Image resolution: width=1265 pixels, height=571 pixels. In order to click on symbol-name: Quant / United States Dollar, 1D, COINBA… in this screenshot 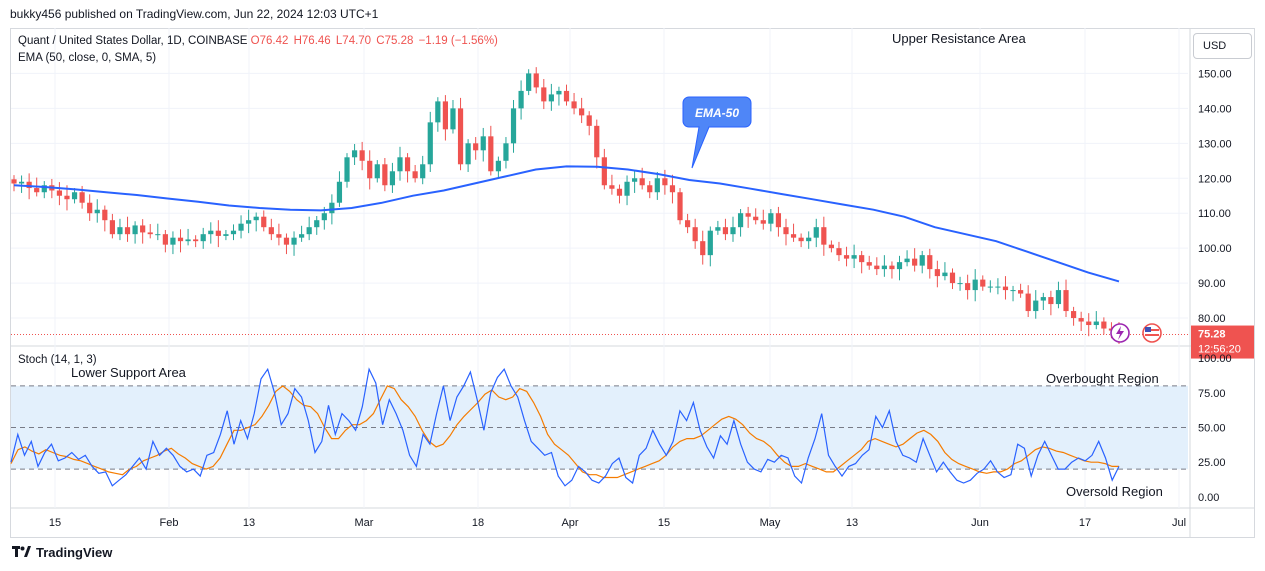, I will do `click(133, 41)`.